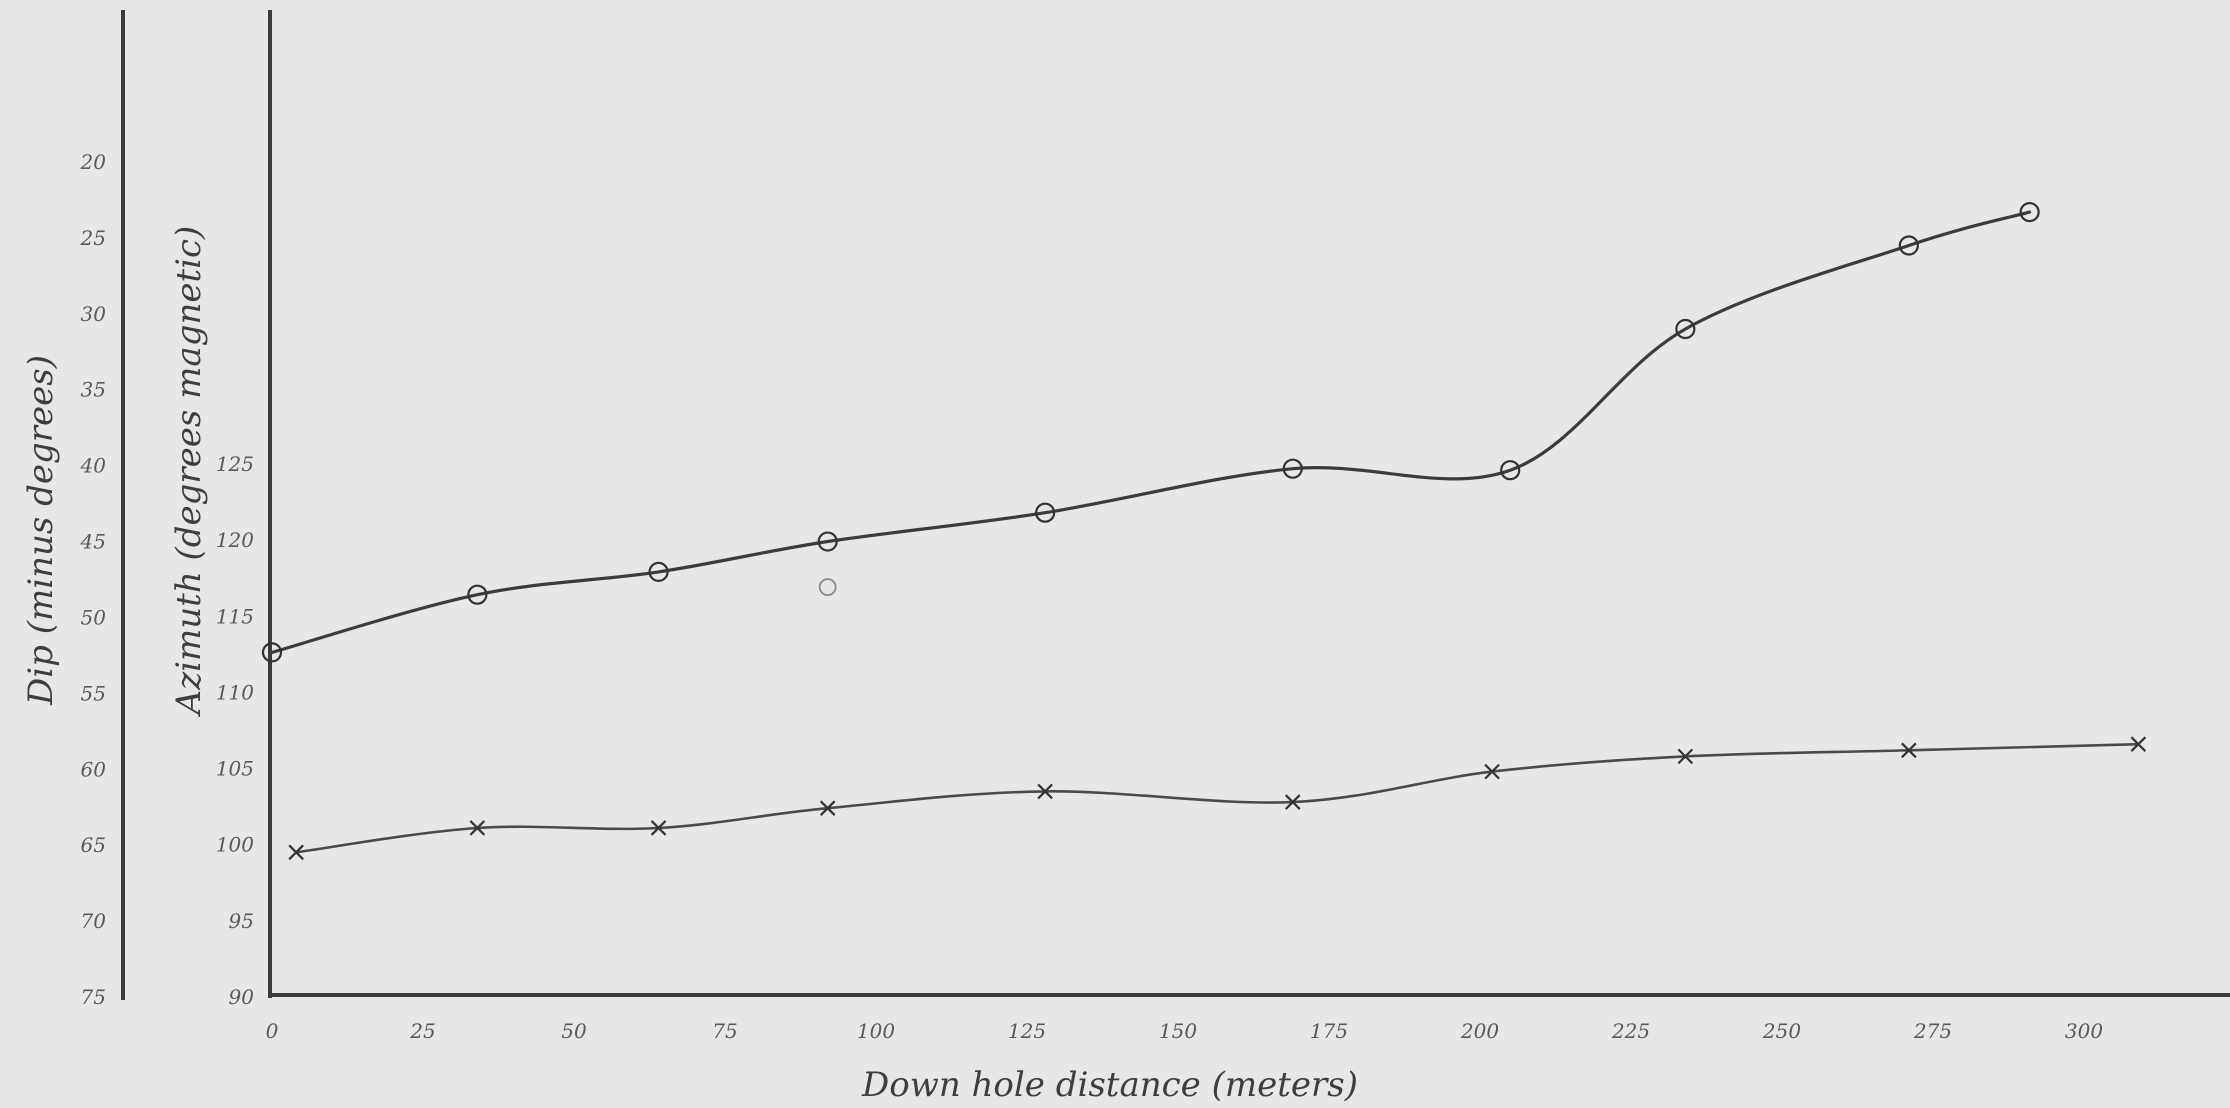 Image resolution: width=2230 pixels, height=1108 pixels. I want to click on dip-tick-labels: 20 25 30 35 40 45 50 55 60 65 70 75, so click(93, 579).